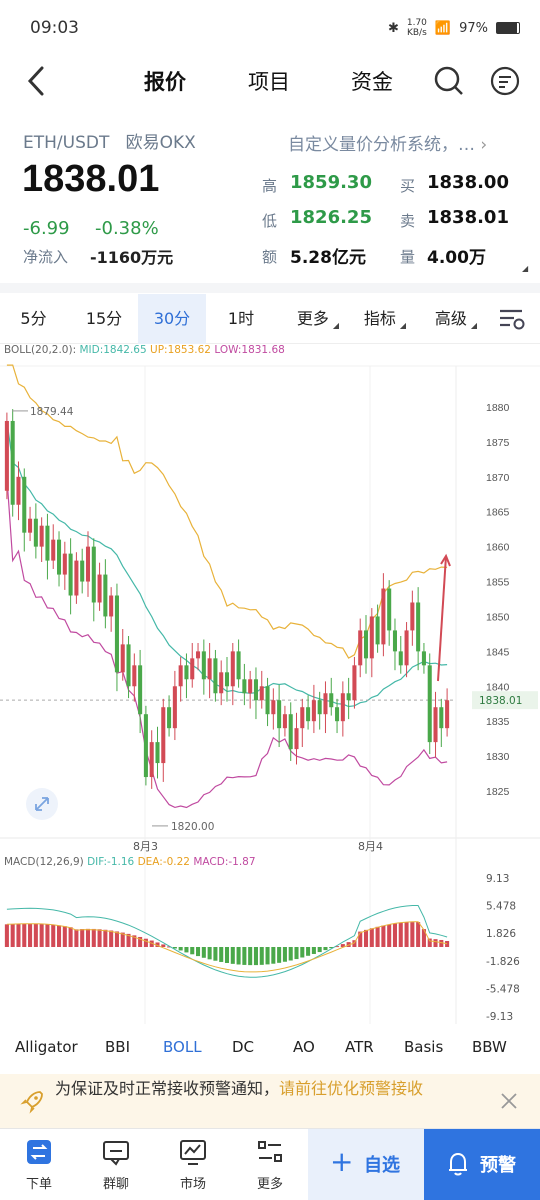 Image resolution: width=540 pixels, height=1200 pixels. I want to click on plus-icon: +, so click(342, 1161).